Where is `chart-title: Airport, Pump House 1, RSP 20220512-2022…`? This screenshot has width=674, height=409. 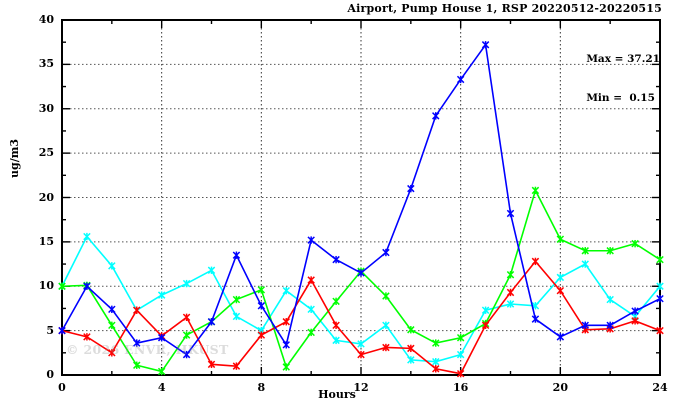
chart-title: Airport, Pump House 1, RSP 20220512-2022… is located at coordinates (504, 8).